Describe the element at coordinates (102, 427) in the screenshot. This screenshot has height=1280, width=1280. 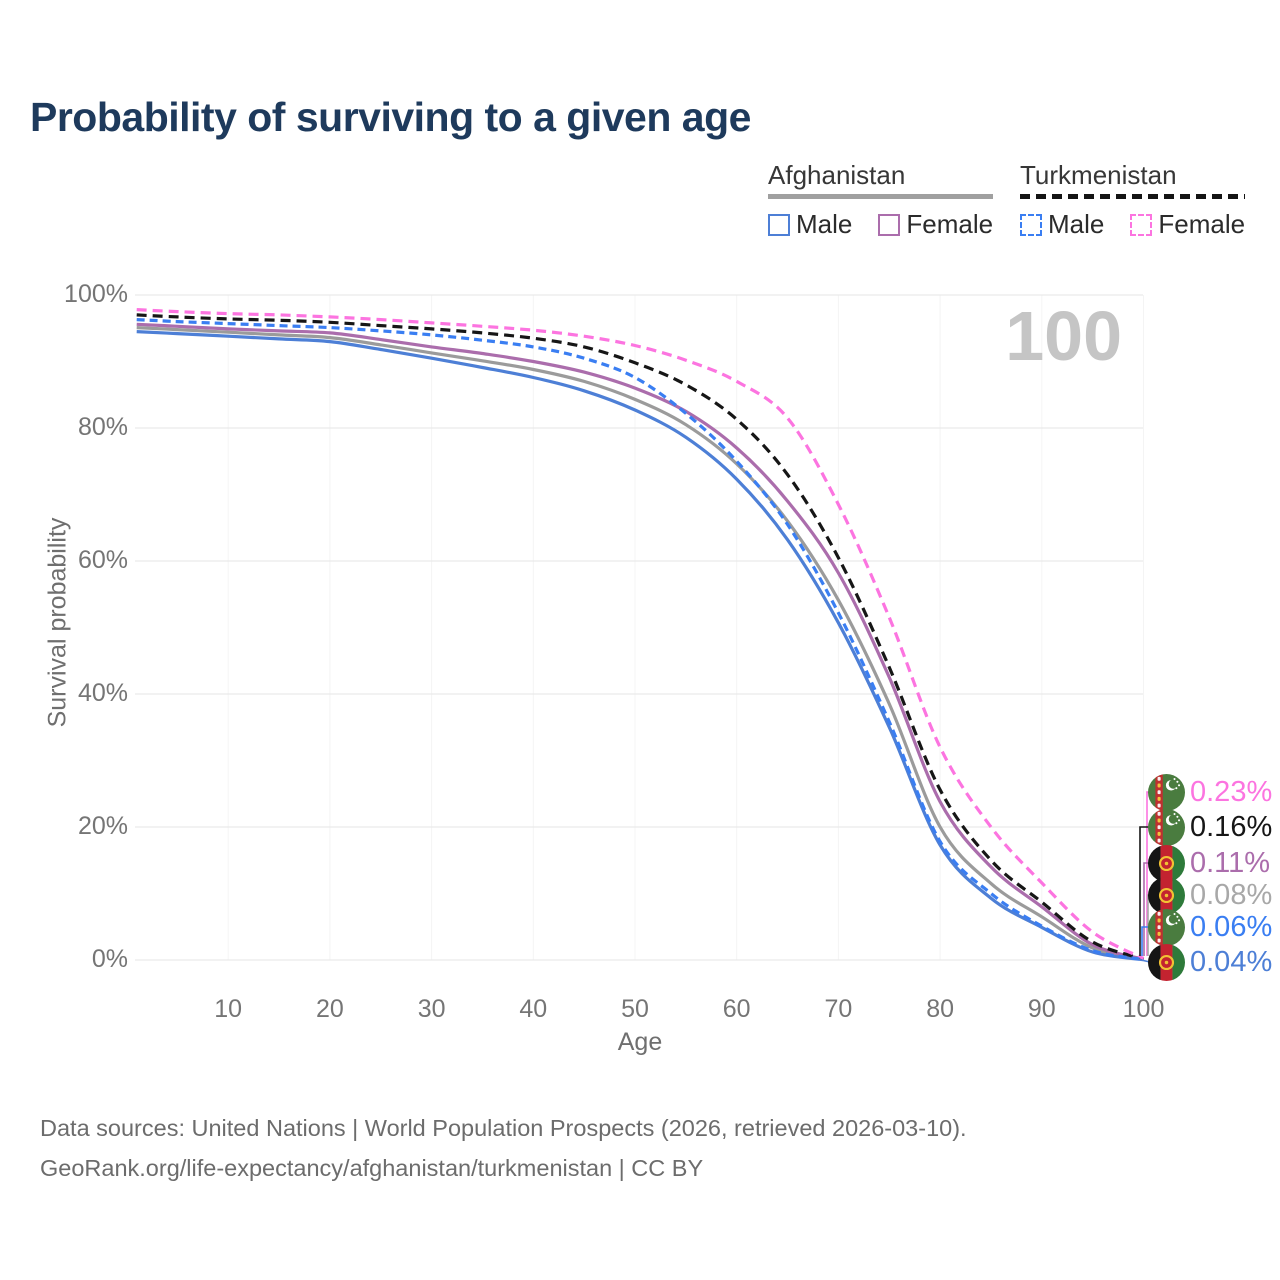
I see `y-tick-label: 80%` at that location.